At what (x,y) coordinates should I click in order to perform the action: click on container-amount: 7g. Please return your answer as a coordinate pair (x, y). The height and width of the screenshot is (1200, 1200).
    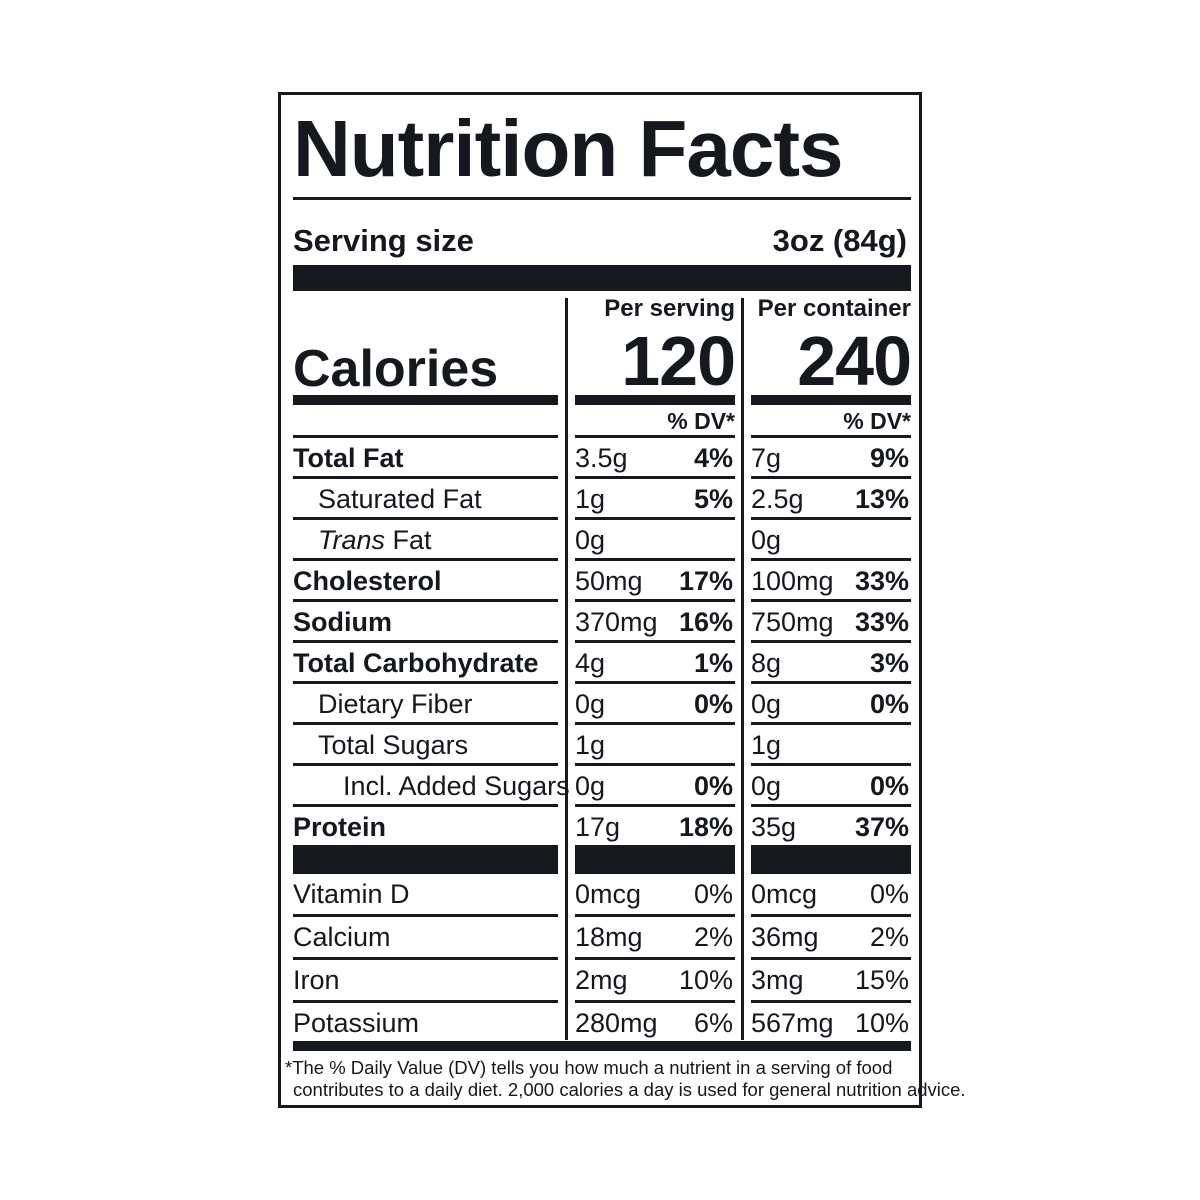
    Looking at the image, I should click on (766, 458).